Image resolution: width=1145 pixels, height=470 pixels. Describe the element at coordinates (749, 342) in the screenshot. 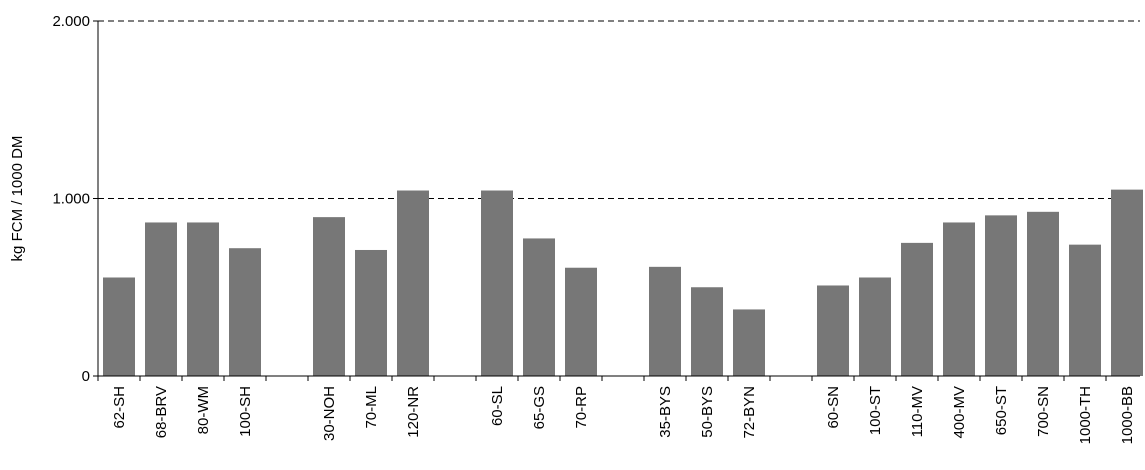

I see `bar-72-BYN` at that location.